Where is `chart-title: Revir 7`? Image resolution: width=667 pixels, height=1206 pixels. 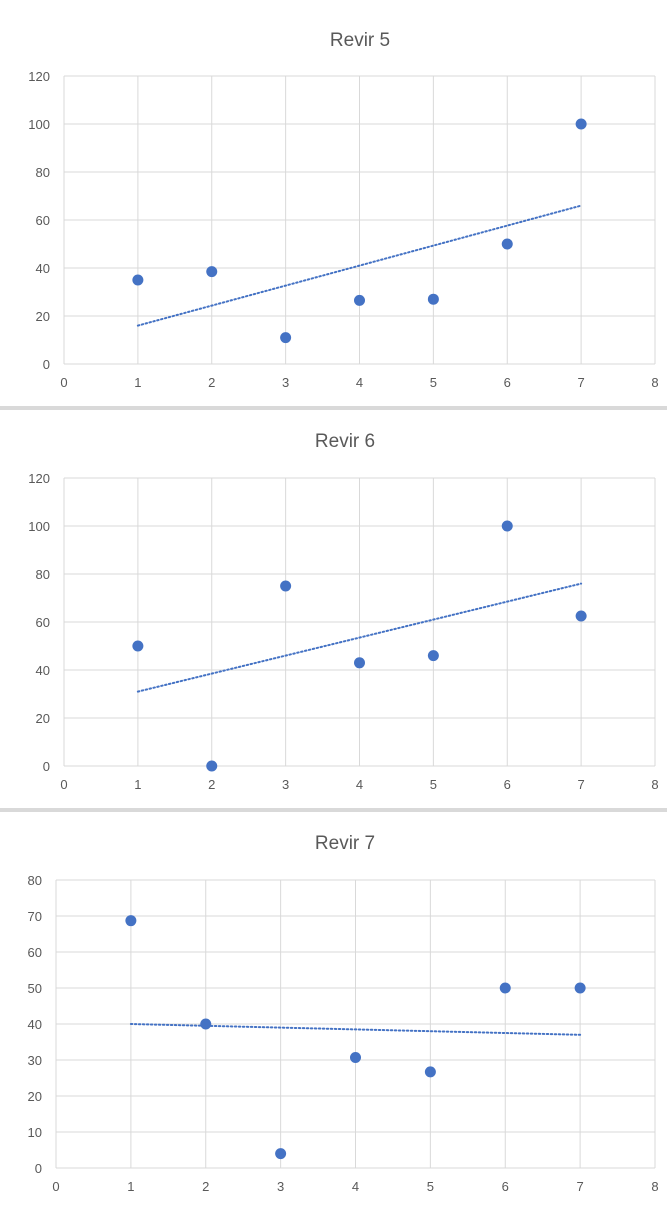 chart-title: Revir 7 is located at coordinates (345, 843).